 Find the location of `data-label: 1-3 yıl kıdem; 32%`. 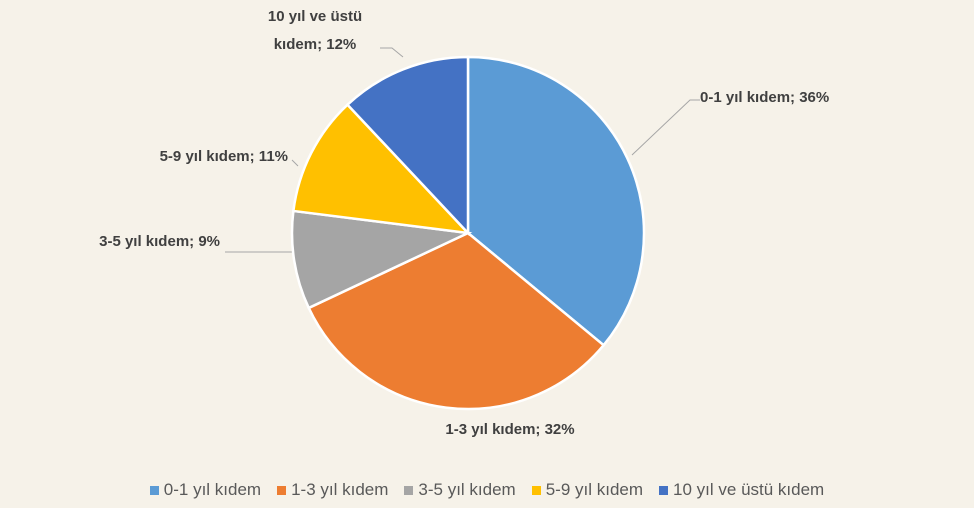

data-label: 1-3 yıl kıdem; 32% is located at coordinates (510, 429).